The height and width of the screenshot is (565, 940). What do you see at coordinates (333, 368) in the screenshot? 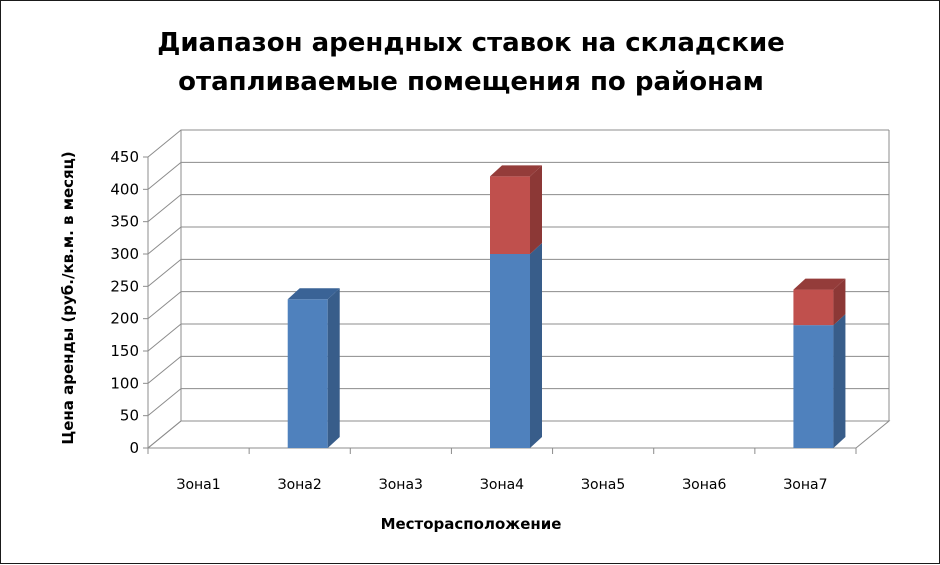
I see `bar-side-Зона2-series-1` at bounding box center [333, 368].